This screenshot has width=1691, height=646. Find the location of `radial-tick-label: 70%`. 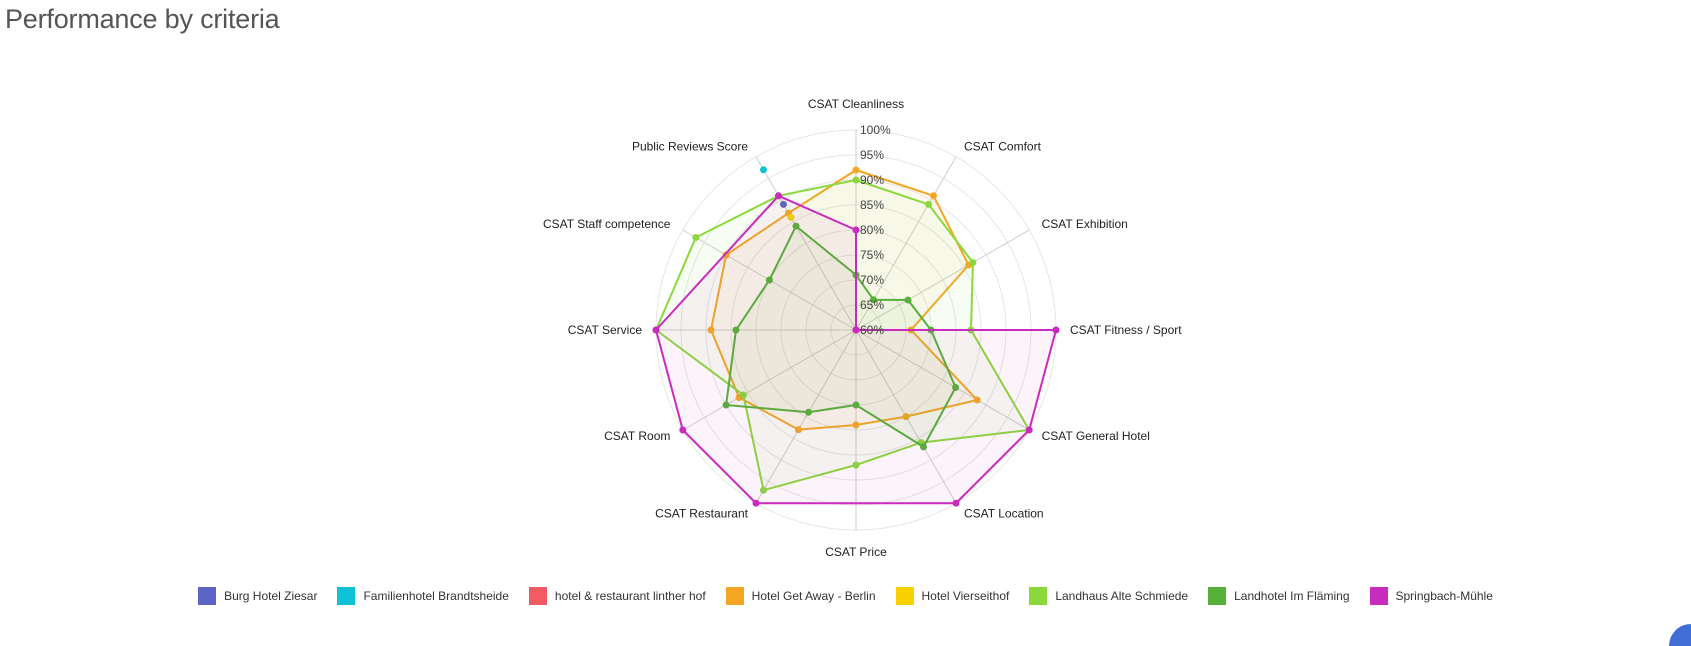

radial-tick-label: 70% is located at coordinates (872, 280).